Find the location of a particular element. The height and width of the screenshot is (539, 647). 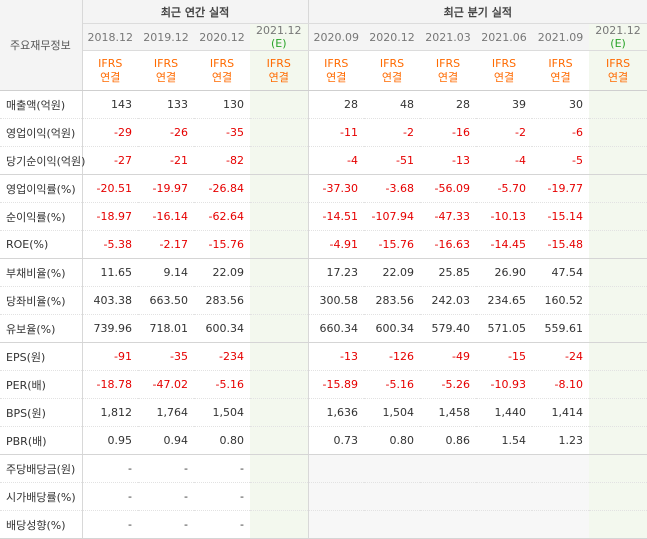

table-row: 당기순이익(억원) -27 -21 -82 -4 -51 -13 -4 -5 is located at coordinates (323, 160).